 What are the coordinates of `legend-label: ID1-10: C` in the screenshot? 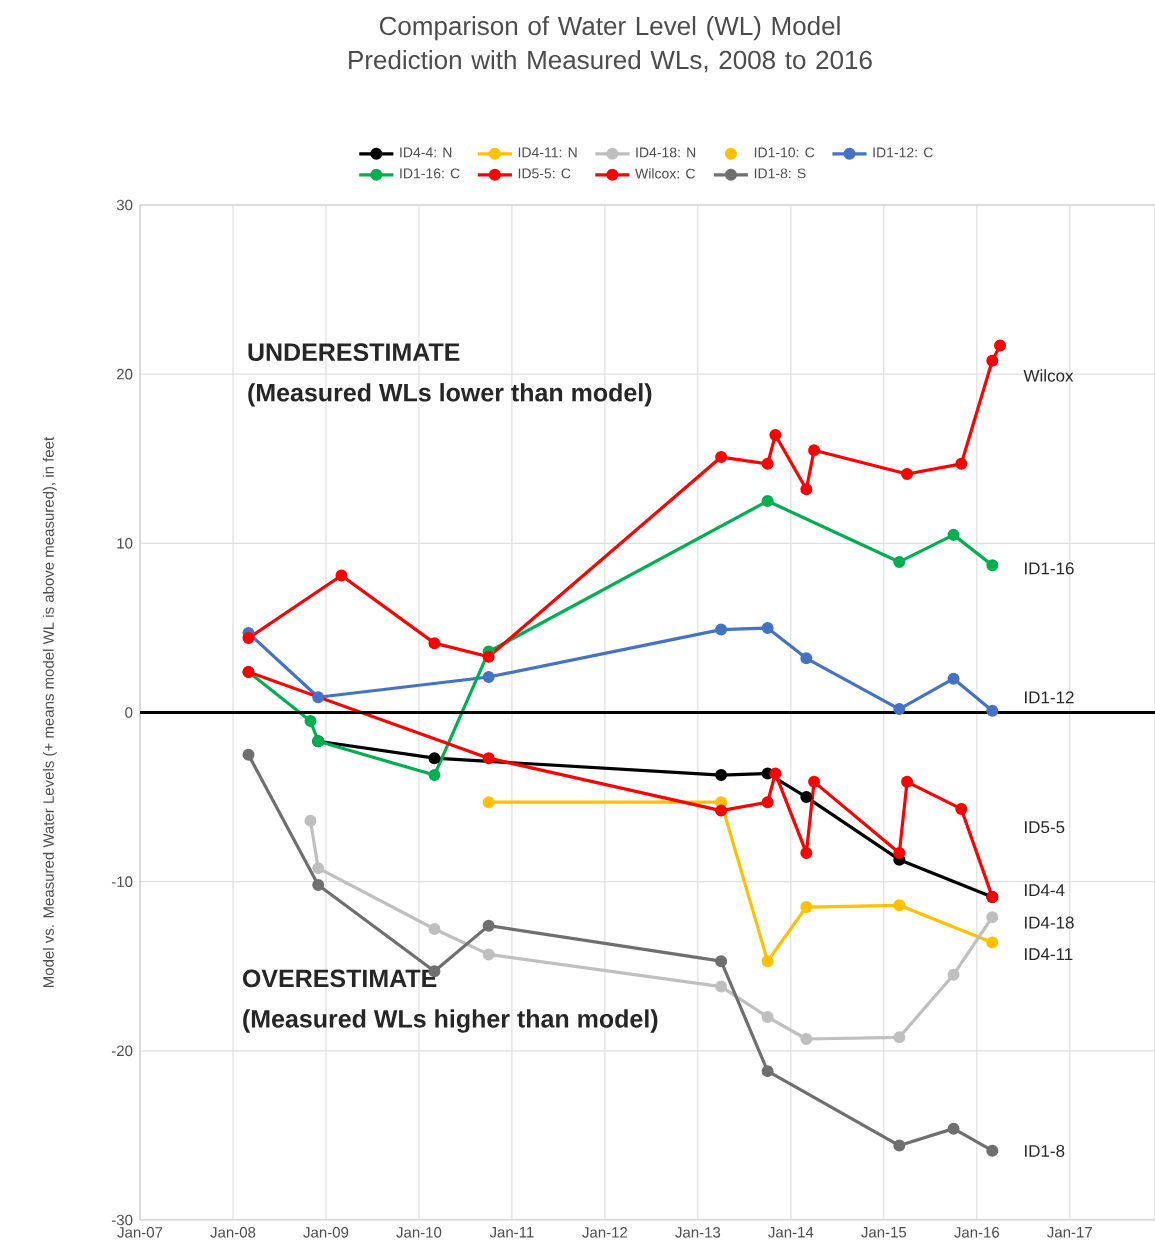 It's located at (784, 152).